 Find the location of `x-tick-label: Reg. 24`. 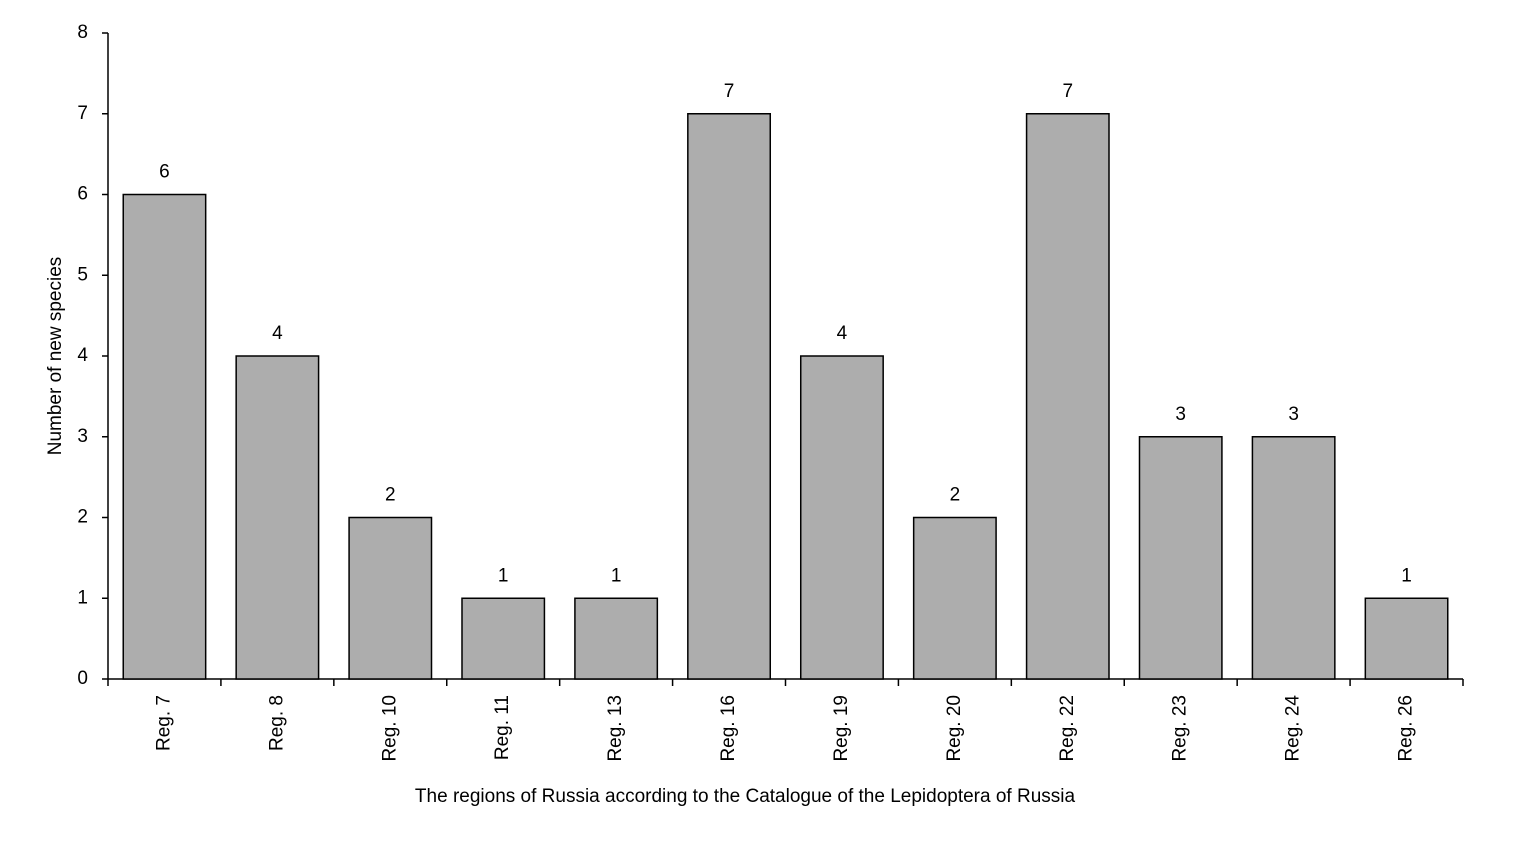

x-tick-label: Reg. 24 is located at coordinates (1293, 728).